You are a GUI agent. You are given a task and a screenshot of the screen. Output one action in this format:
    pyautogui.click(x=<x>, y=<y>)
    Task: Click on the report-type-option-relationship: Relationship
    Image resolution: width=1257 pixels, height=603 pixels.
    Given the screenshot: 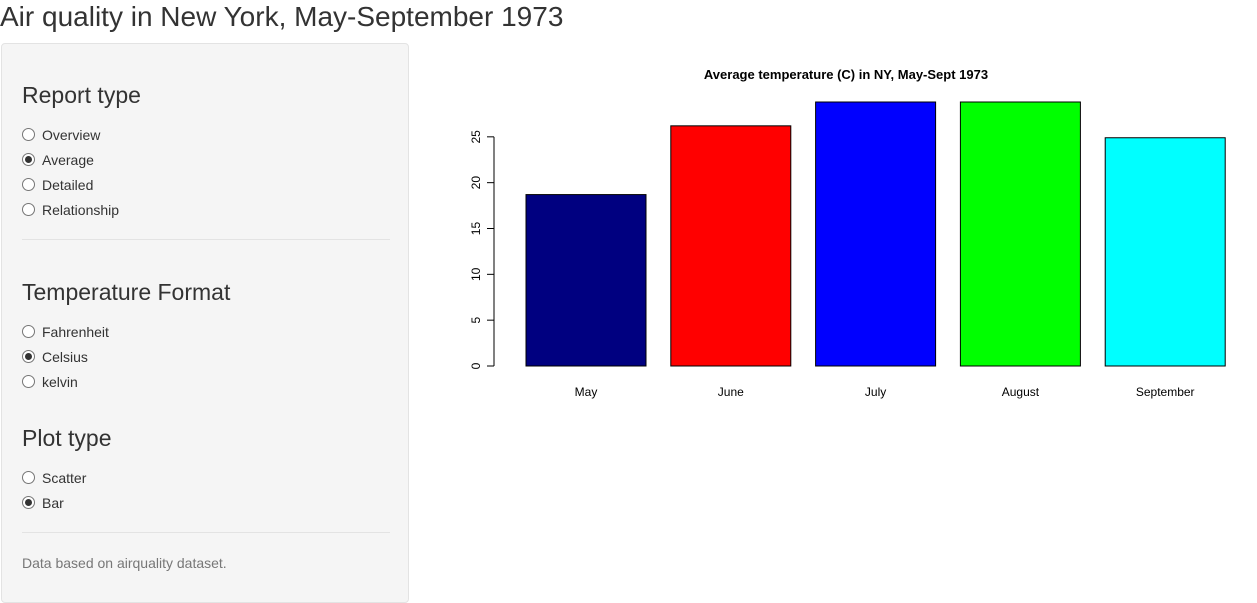 What is the action you would take?
    pyautogui.click(x=70, y=209)
    